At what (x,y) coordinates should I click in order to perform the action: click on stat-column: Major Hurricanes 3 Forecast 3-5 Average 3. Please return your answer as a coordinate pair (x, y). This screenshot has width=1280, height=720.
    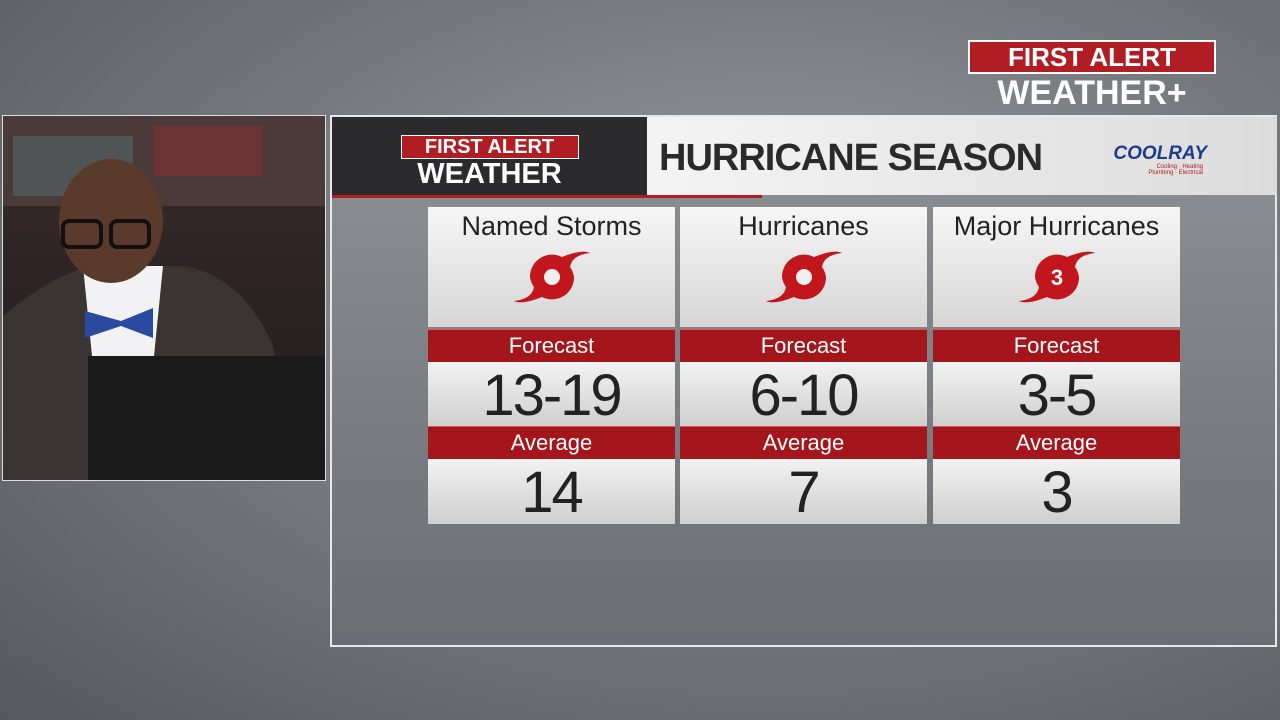
    Looking at the image, I should click on (1056, 366).